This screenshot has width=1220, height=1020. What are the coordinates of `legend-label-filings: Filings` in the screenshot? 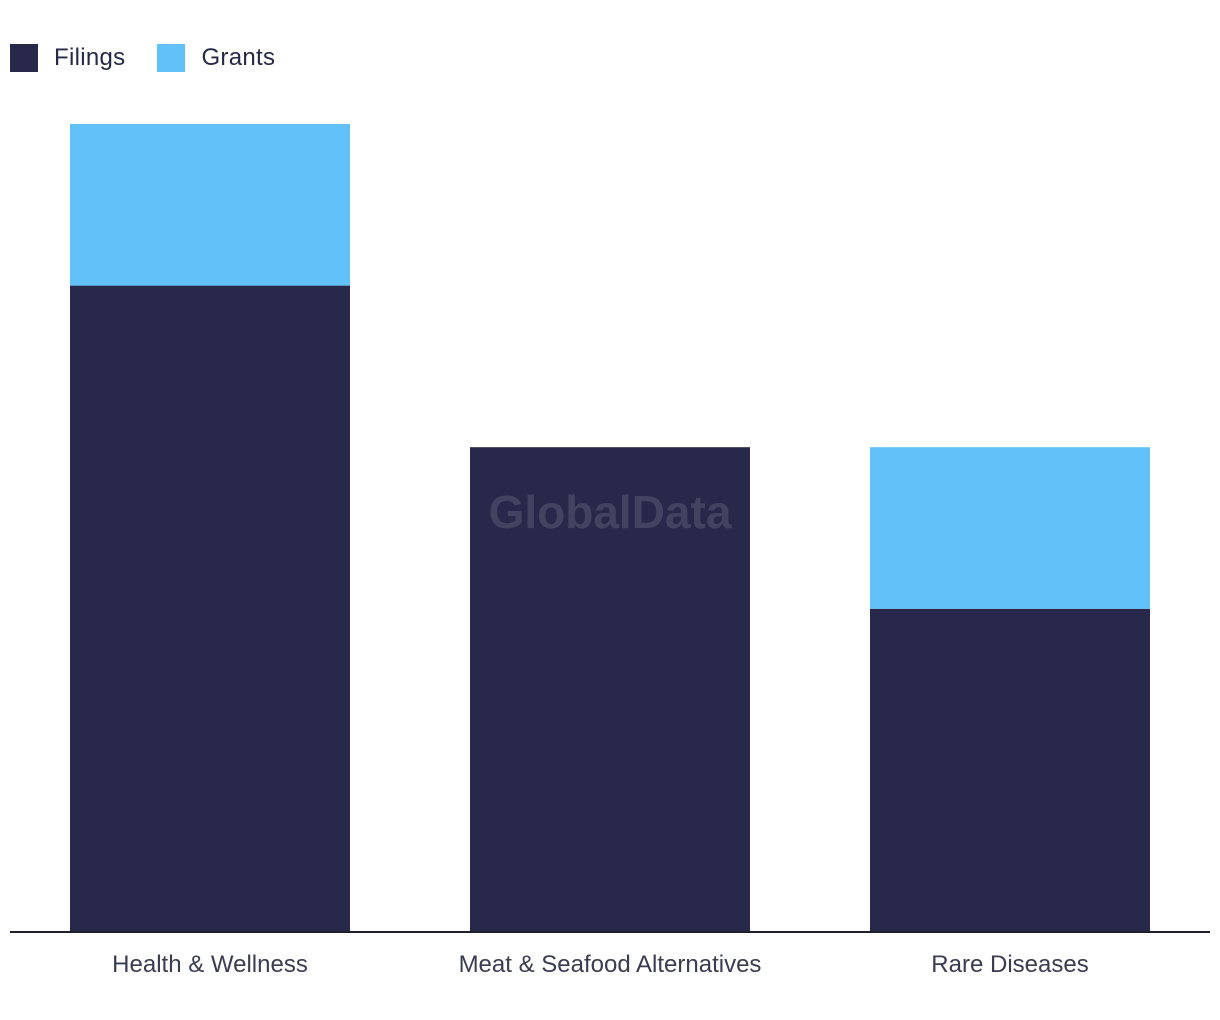 It's located at (90, 57).